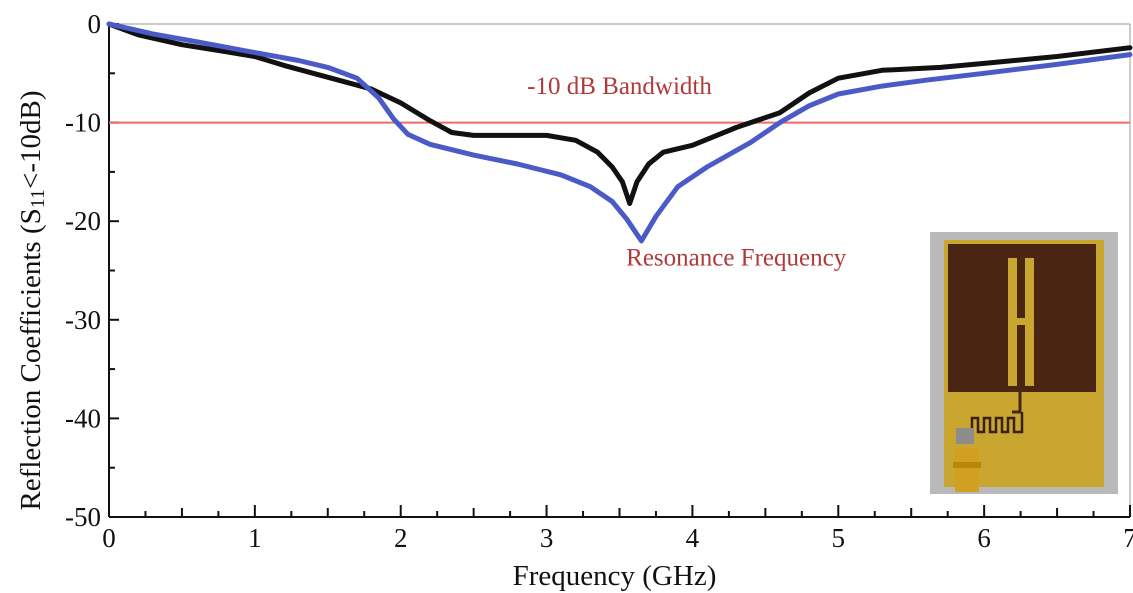 The width and height of the screenshot is (1133, 593). Describe the element at coordinates (687, 172) in the screenshot. I see `annotations: -10 dB Bandwidth Resonance Frequency` at that location.